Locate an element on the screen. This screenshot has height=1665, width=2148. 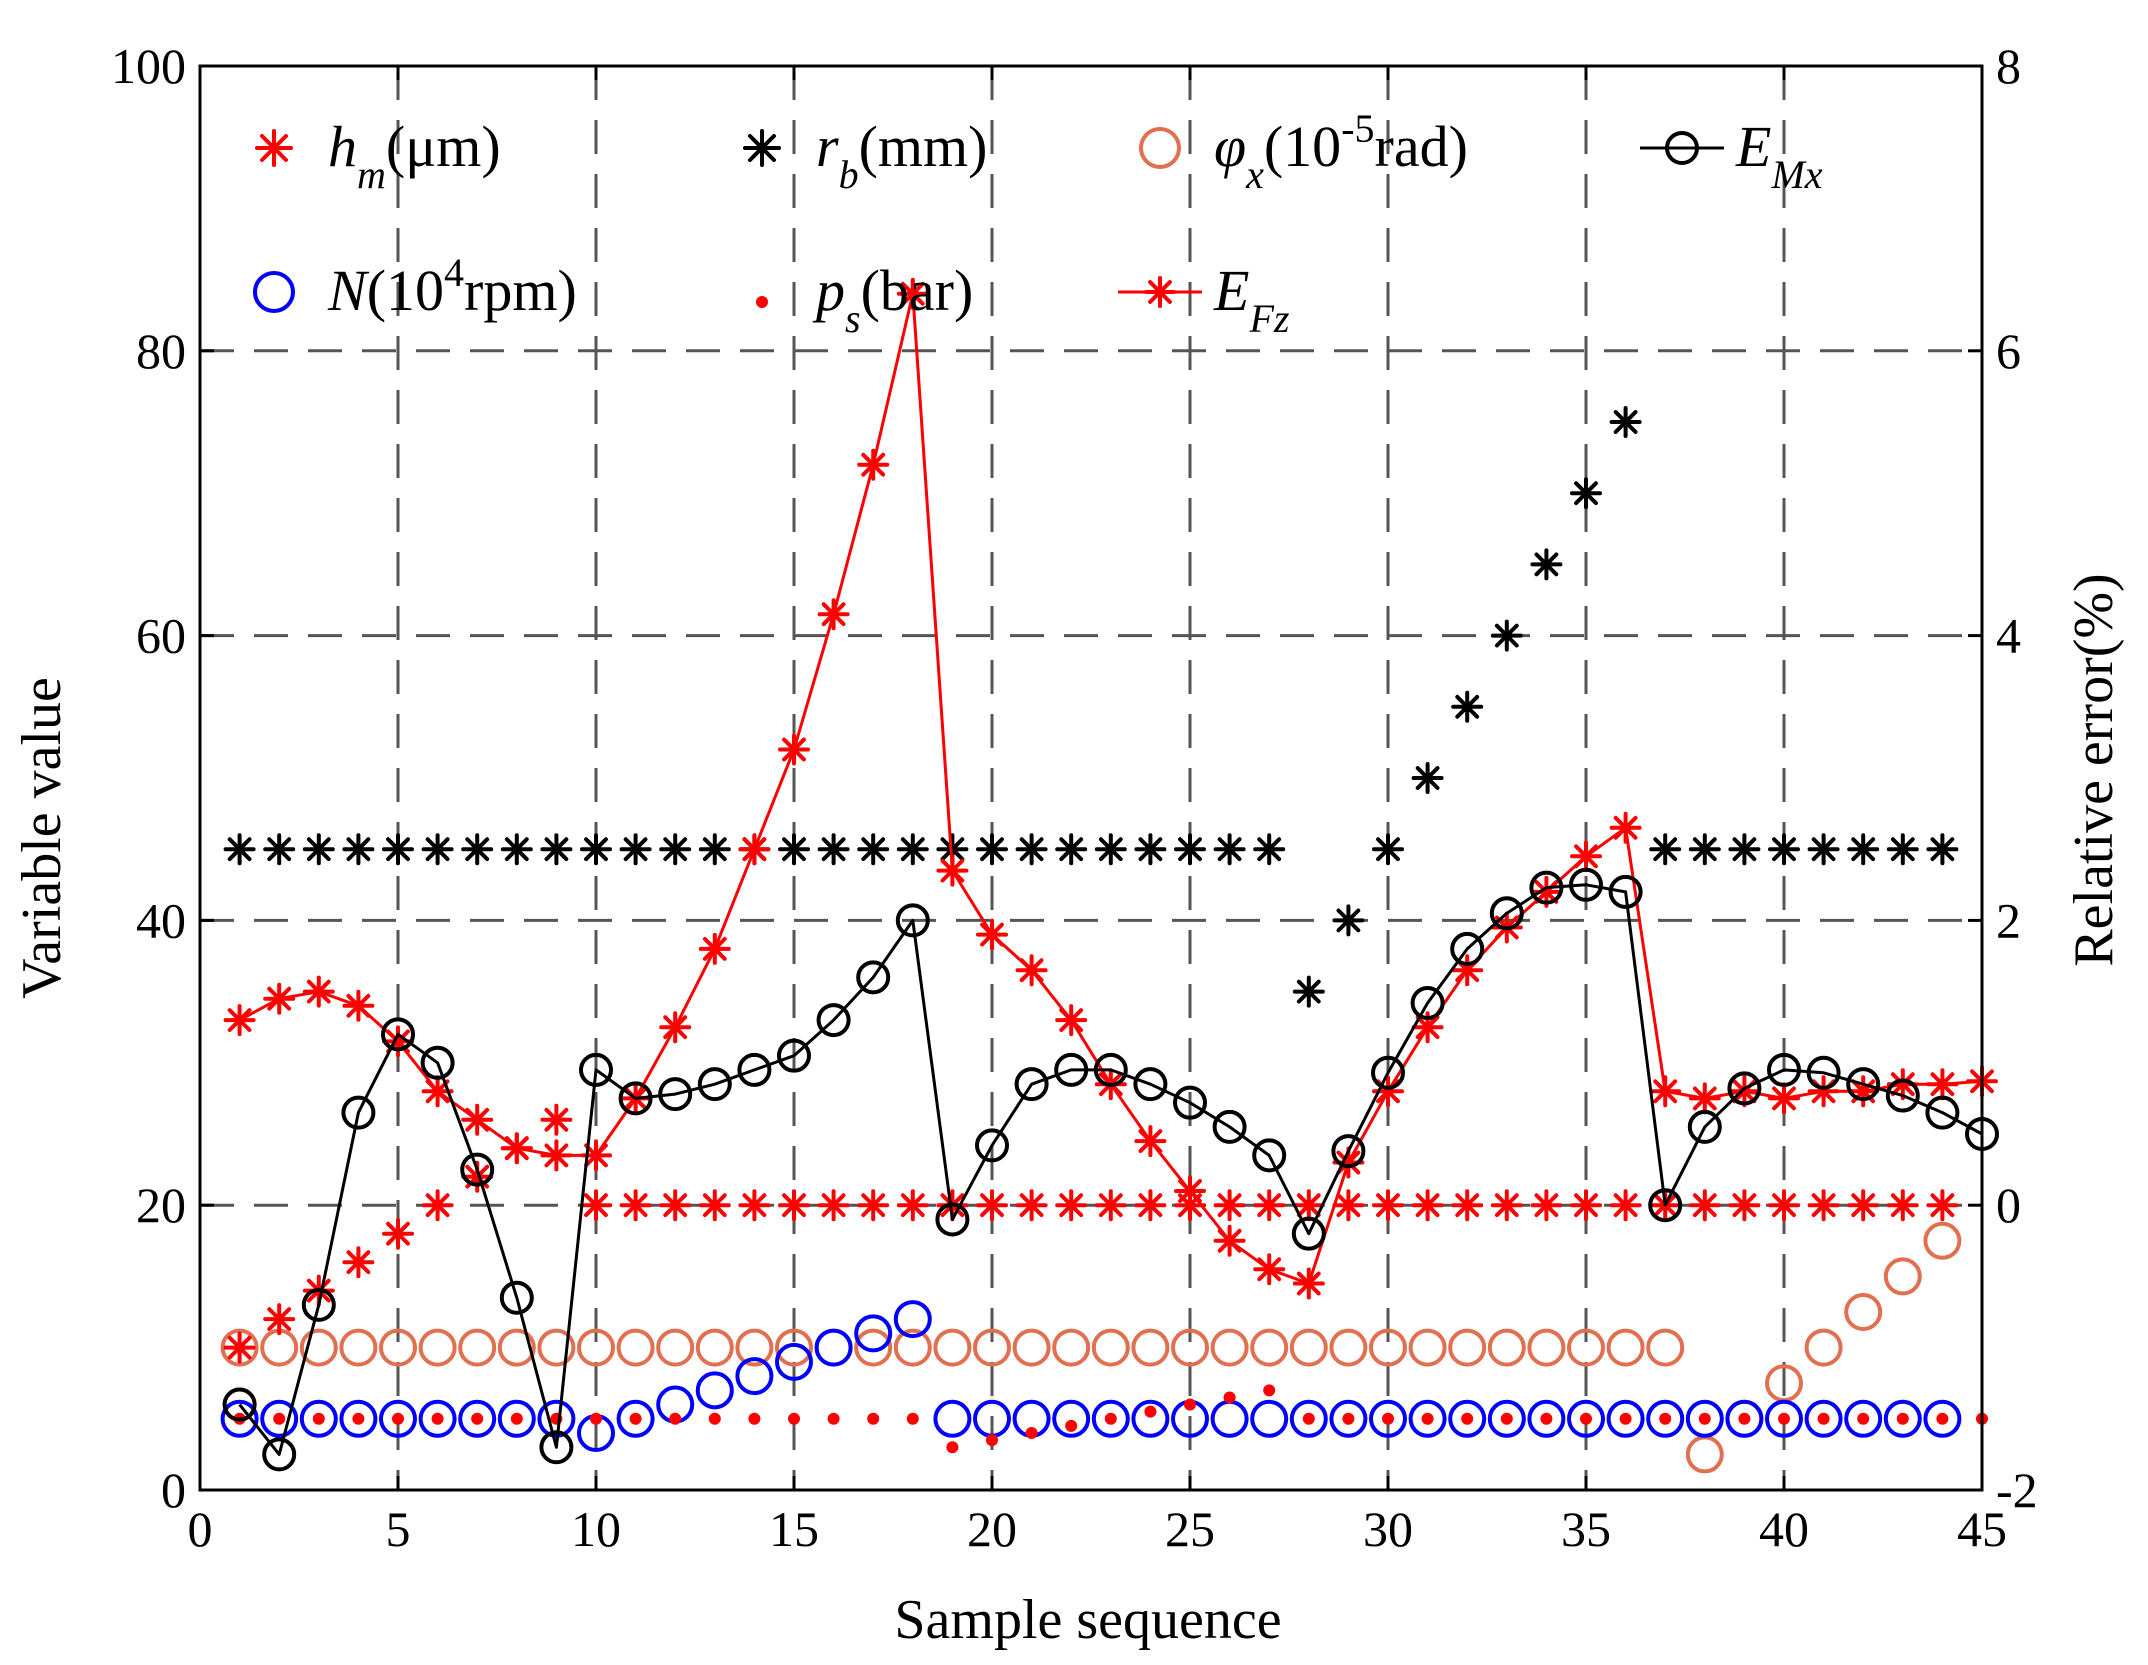
y-tick-label: 100 is located at coordinates (148, 66).